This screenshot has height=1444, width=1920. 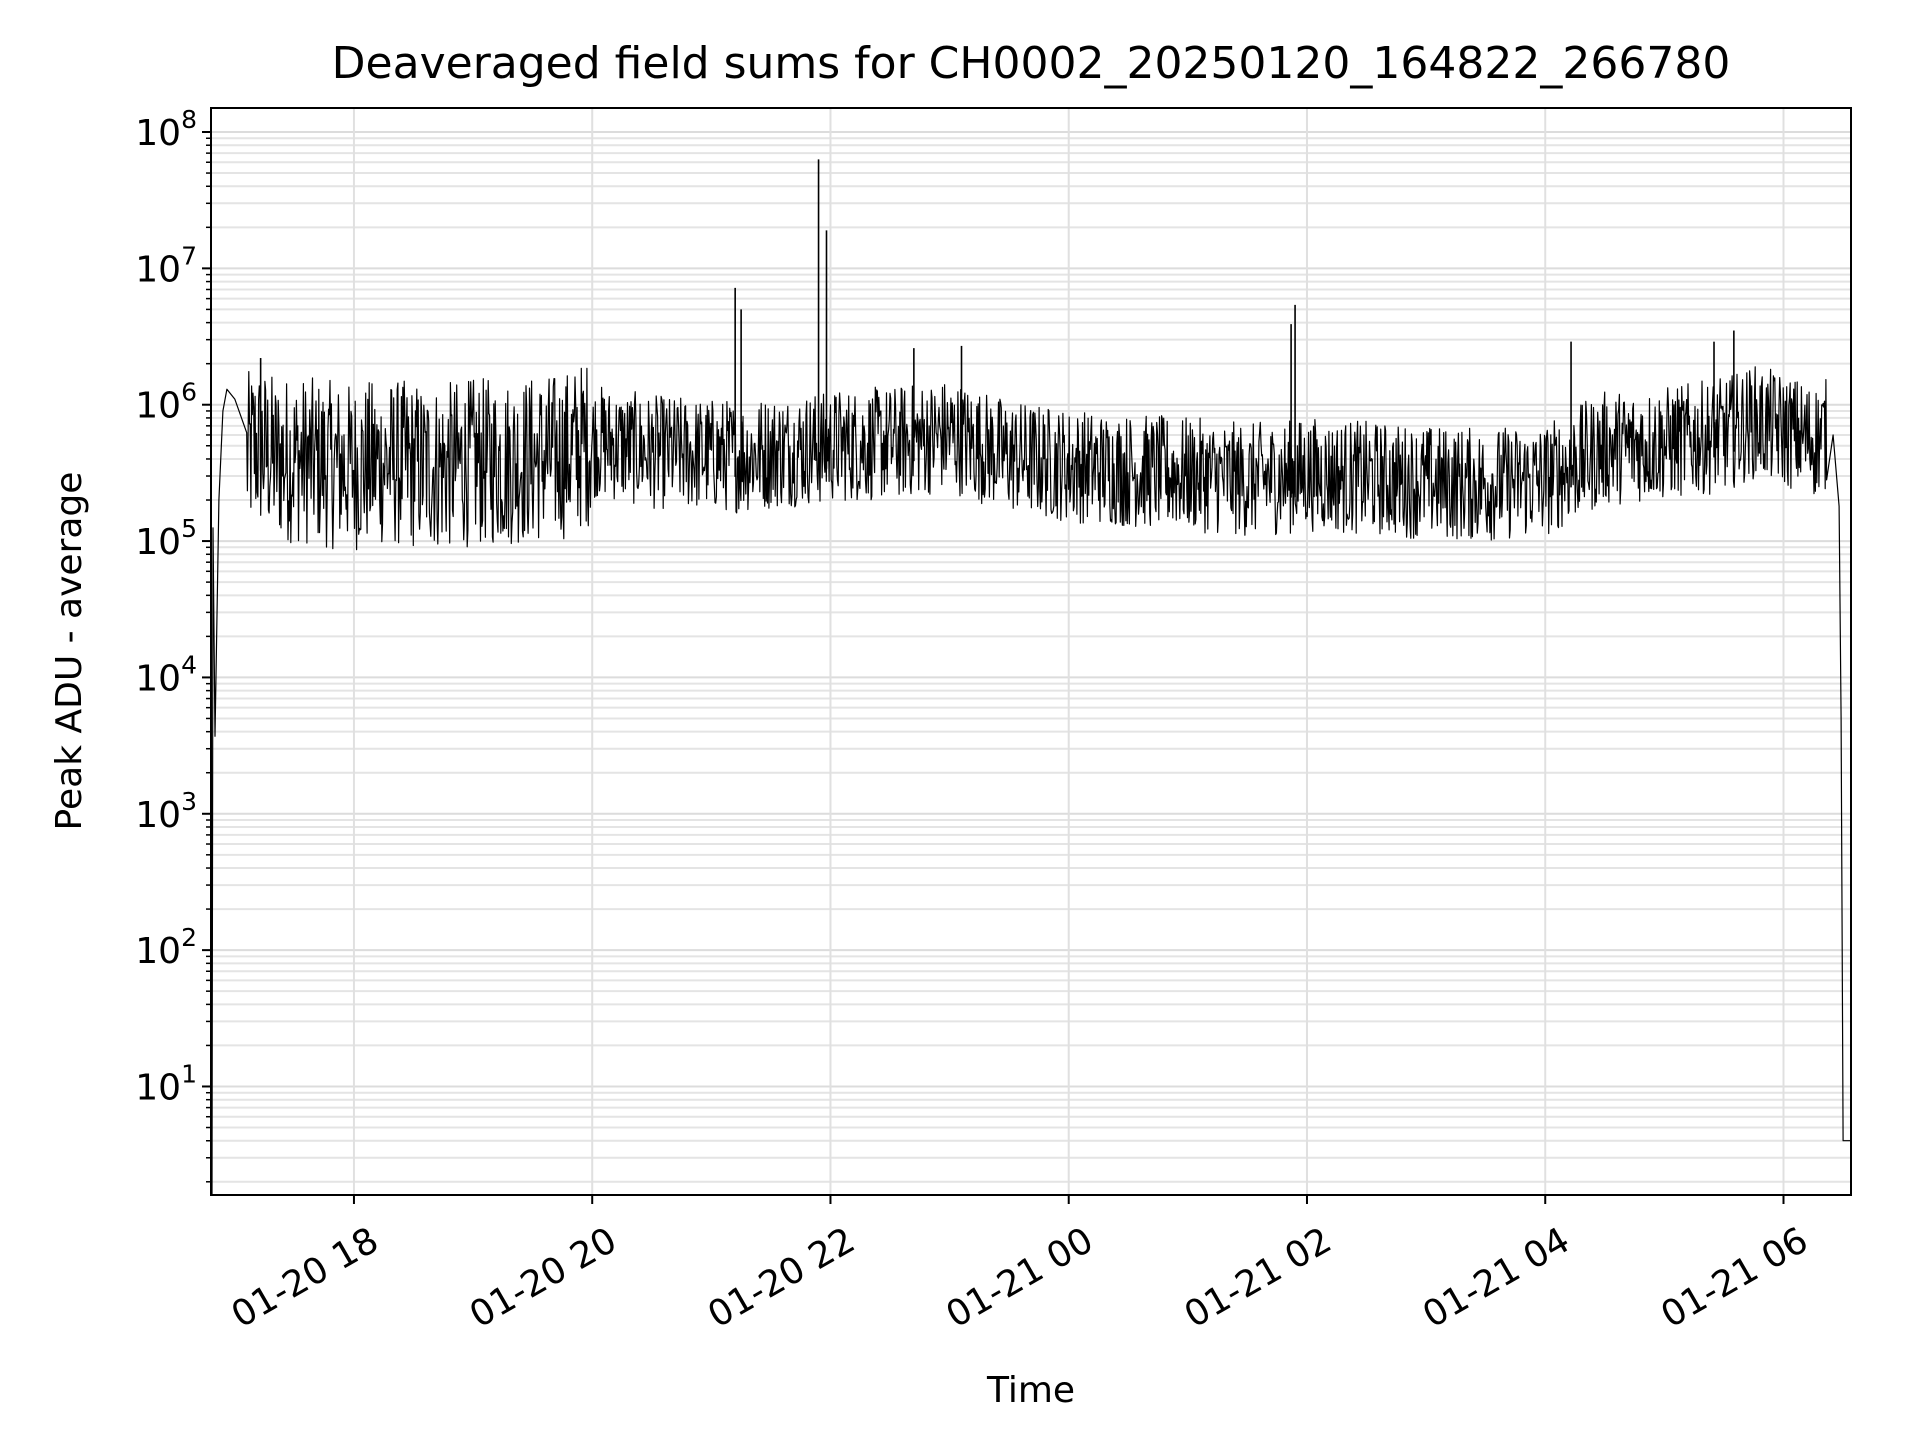 What do you see at coordinates (189, 801) in the screenshot?
I see `y-tick-label-exp: 3` at bounding box center [189, 801].